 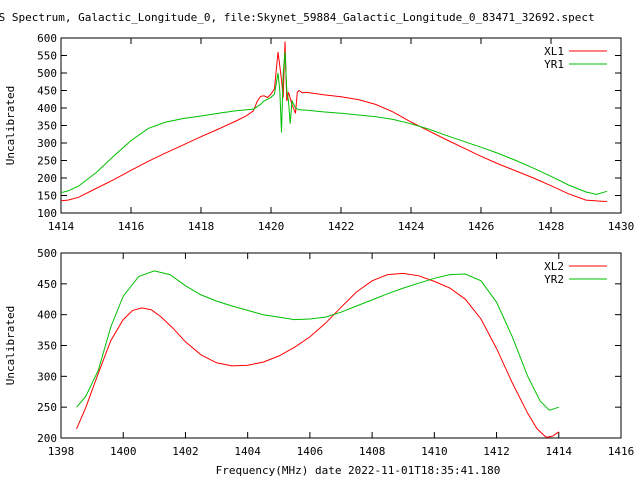 I want to click on x-tick-label: 1426, so click(x=481, y=226).